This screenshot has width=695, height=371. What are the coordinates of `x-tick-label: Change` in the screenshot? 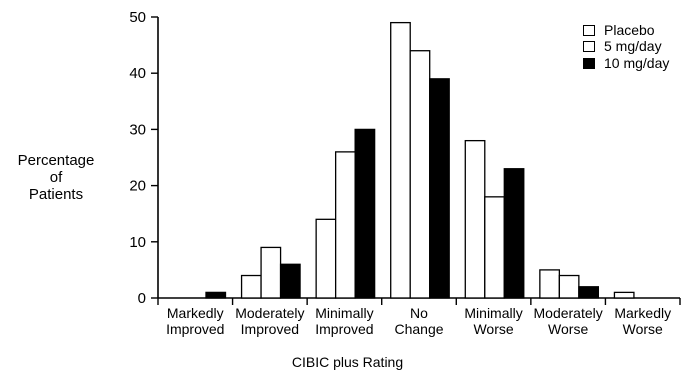 It's located at (418, 329).